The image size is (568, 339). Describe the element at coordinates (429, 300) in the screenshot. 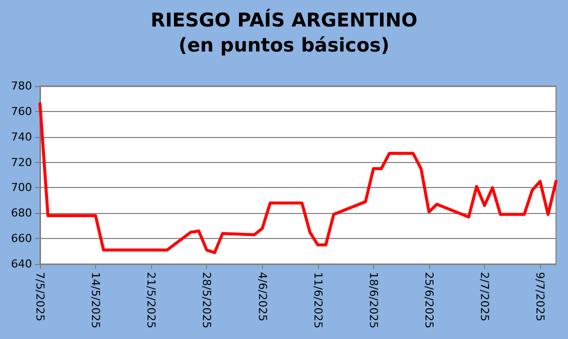

I see `x-tick-label: 25/6/2025` at that location.